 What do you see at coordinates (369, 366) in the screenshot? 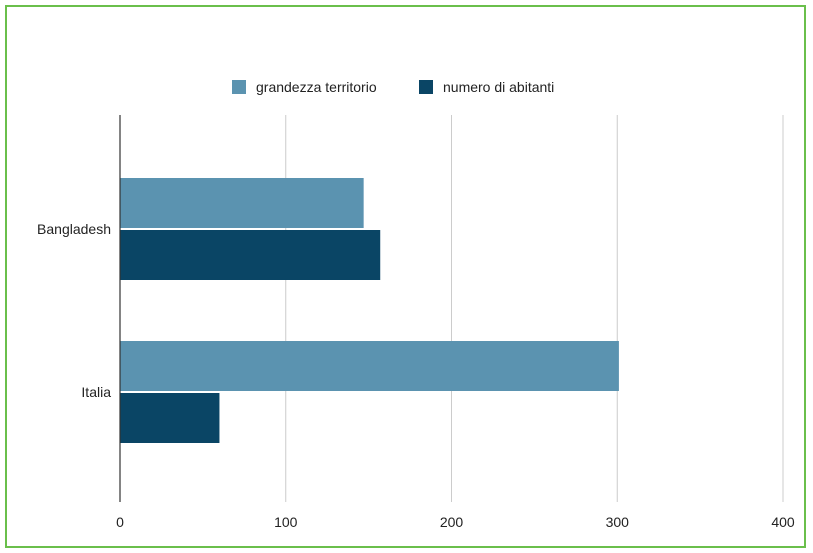
I see `bar-italia-grandezza-territorio` at bounding box center [369, 366].